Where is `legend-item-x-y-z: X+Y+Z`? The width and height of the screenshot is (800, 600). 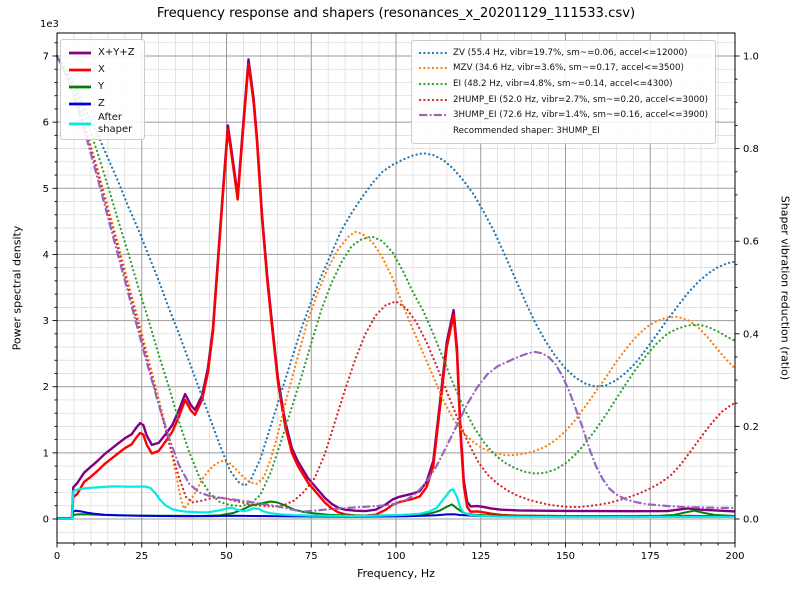
legend-item-x-y-z: X+Y+Z is located at coordinates (101, 52).